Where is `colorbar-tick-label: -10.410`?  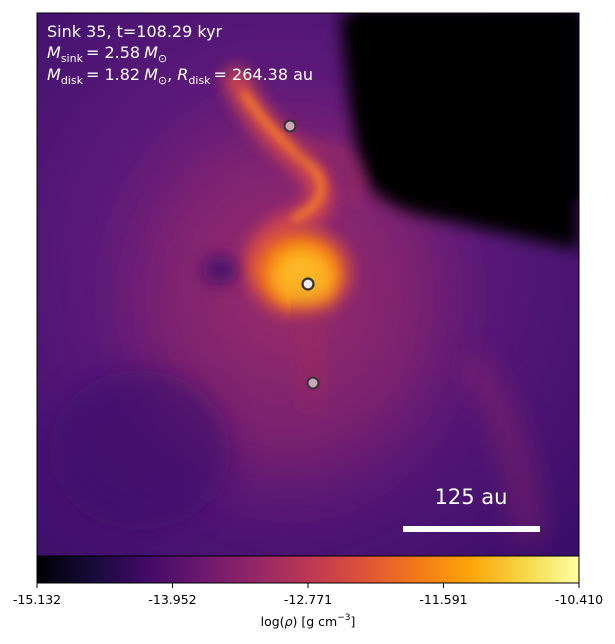 colorbar-tick-label: -10.410 is located at coordinates (579, 599).